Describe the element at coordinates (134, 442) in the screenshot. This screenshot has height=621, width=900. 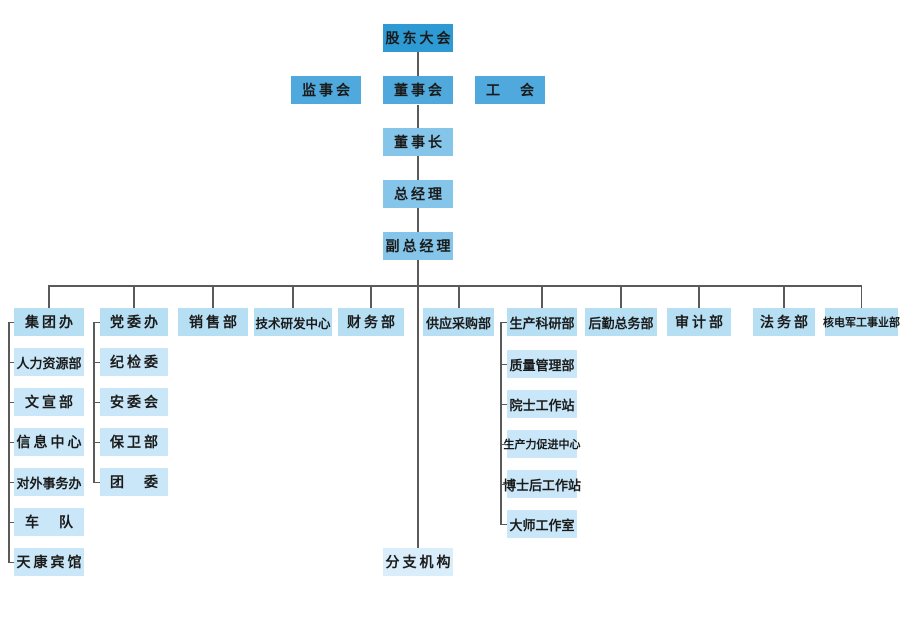
I see `node-sub-security: 保卫部` at that location.